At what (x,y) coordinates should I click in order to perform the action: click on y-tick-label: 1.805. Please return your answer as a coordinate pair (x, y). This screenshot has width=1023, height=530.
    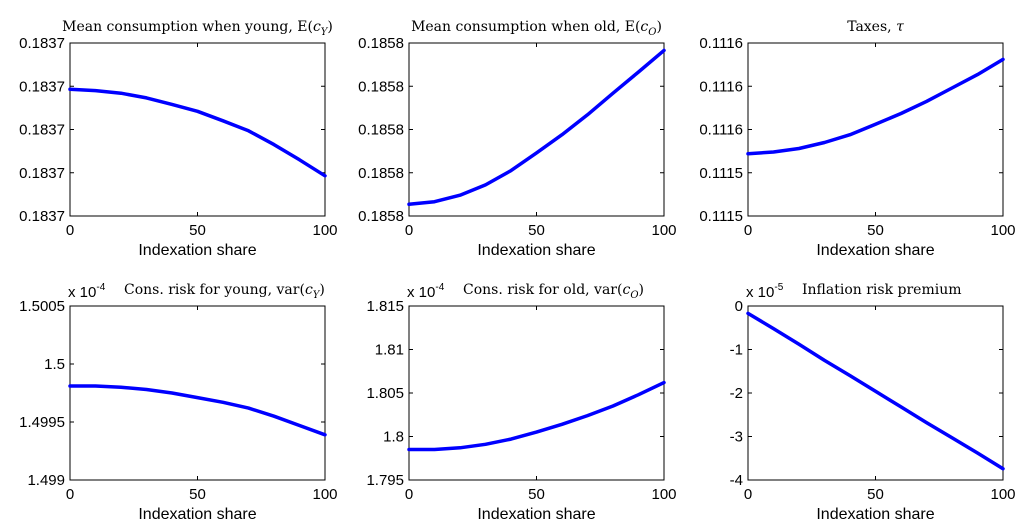
    Looking at the image, I should click on (385, 393).